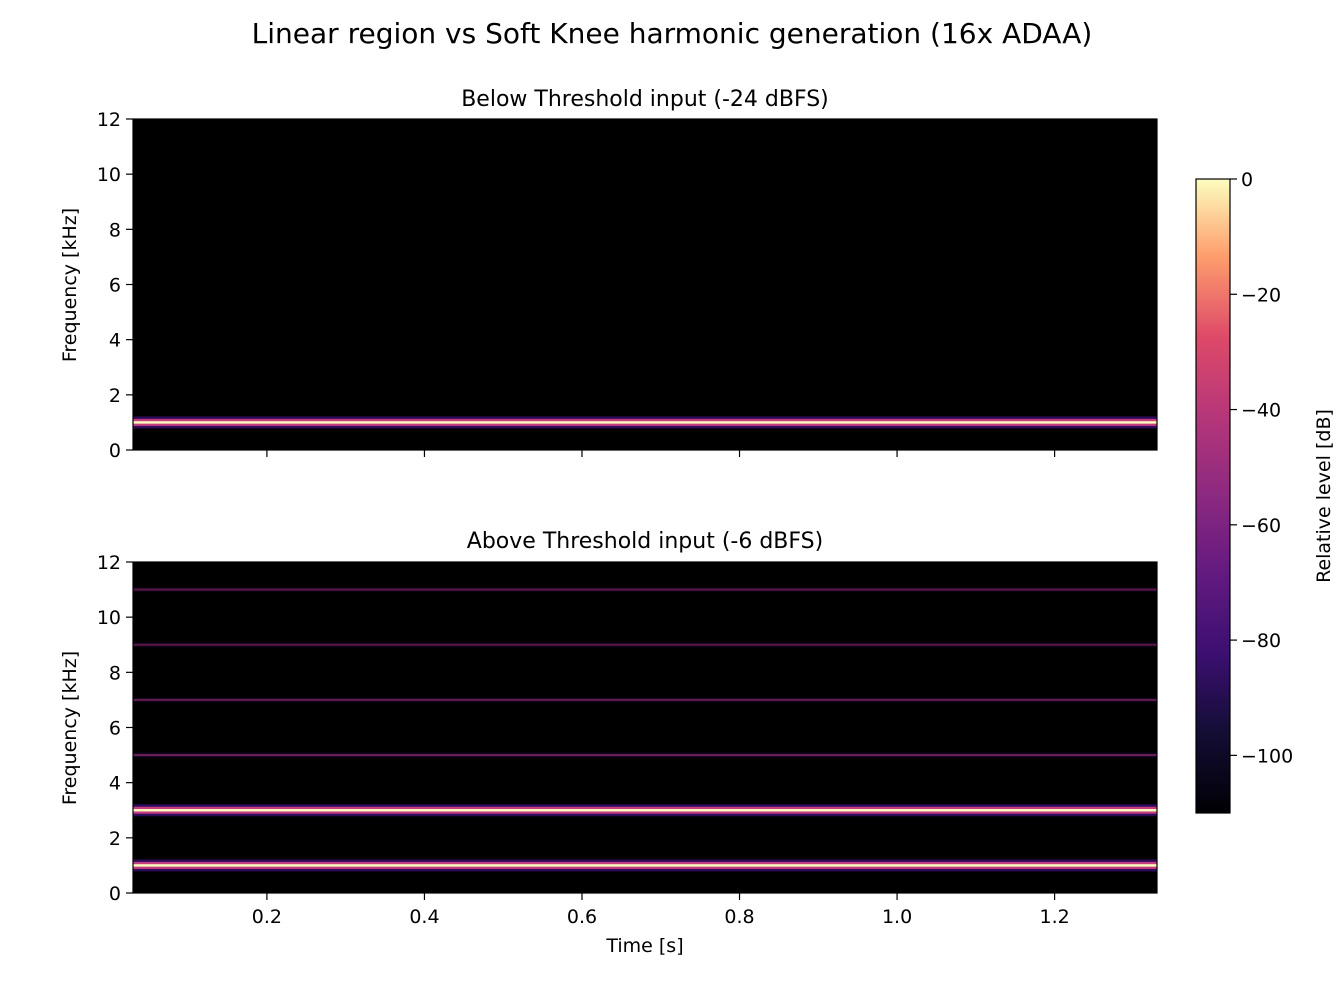 The height and width of the screenshot is (996, 1344). What do you see at coordinates (1324, 496) in the screenshot?
I see `colorbar-label: Relative level [dB]` at bounding box center [1324, 496].